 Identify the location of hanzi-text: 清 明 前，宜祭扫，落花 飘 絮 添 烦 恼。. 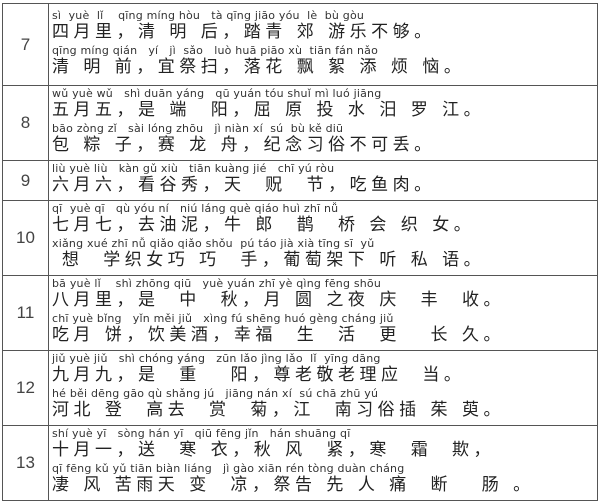
(259, 66).